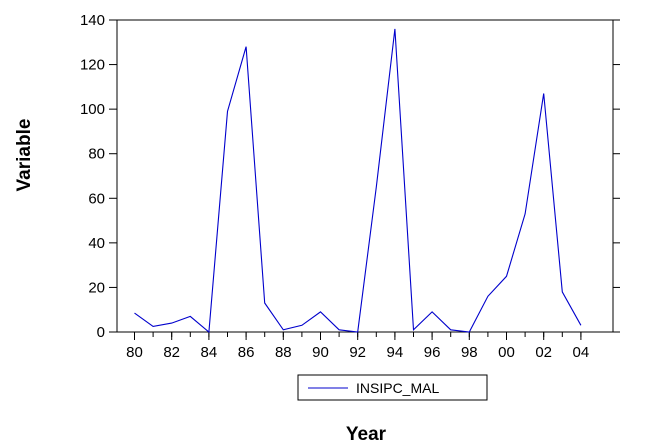 This screenshot has height=446, width=659. I want to click on x-tick-label: 88, so click(283, 352).